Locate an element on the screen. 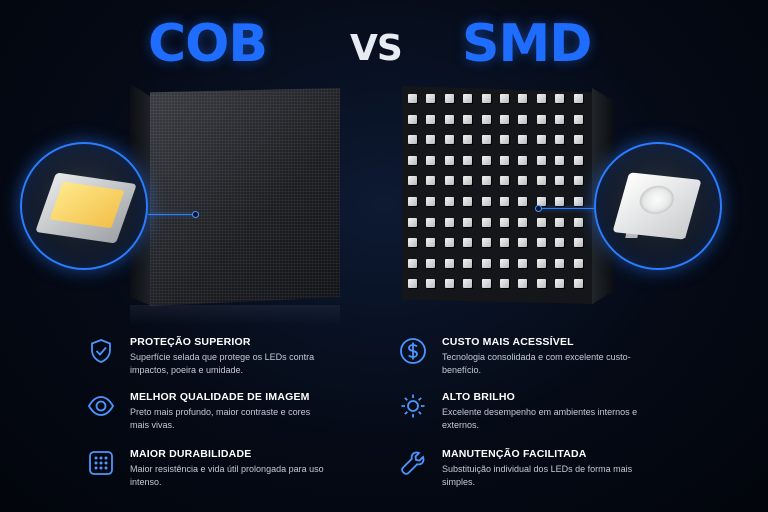 This screenshot has width=768, height=512. smd-chip-icon is located at coordinates (657, 206).